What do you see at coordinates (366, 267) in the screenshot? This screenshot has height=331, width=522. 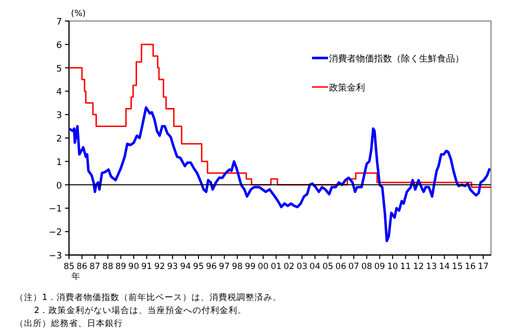 I see `x-tick-label: 08` at bounding box center [366, 267].